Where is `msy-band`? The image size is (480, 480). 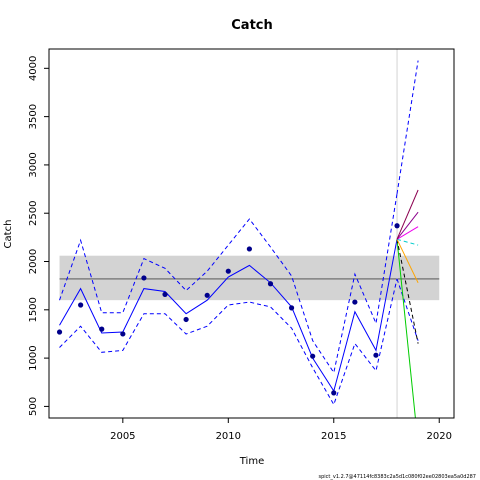 msy-band is located at coordinates (249, 278).